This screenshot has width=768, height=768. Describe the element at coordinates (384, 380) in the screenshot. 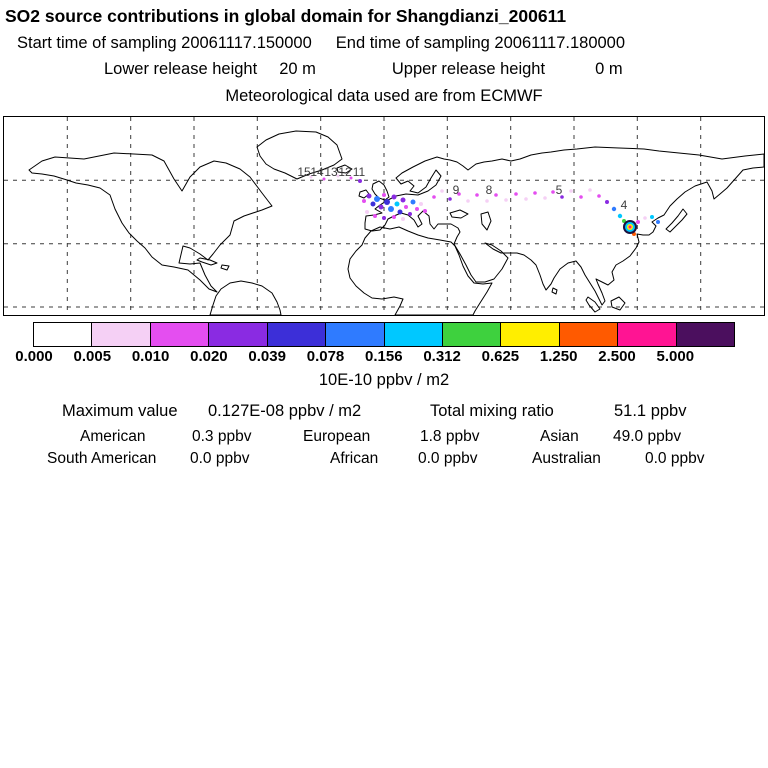

I see `colorbar-unit-label: 10E-10 ppbv / m2` at that location.